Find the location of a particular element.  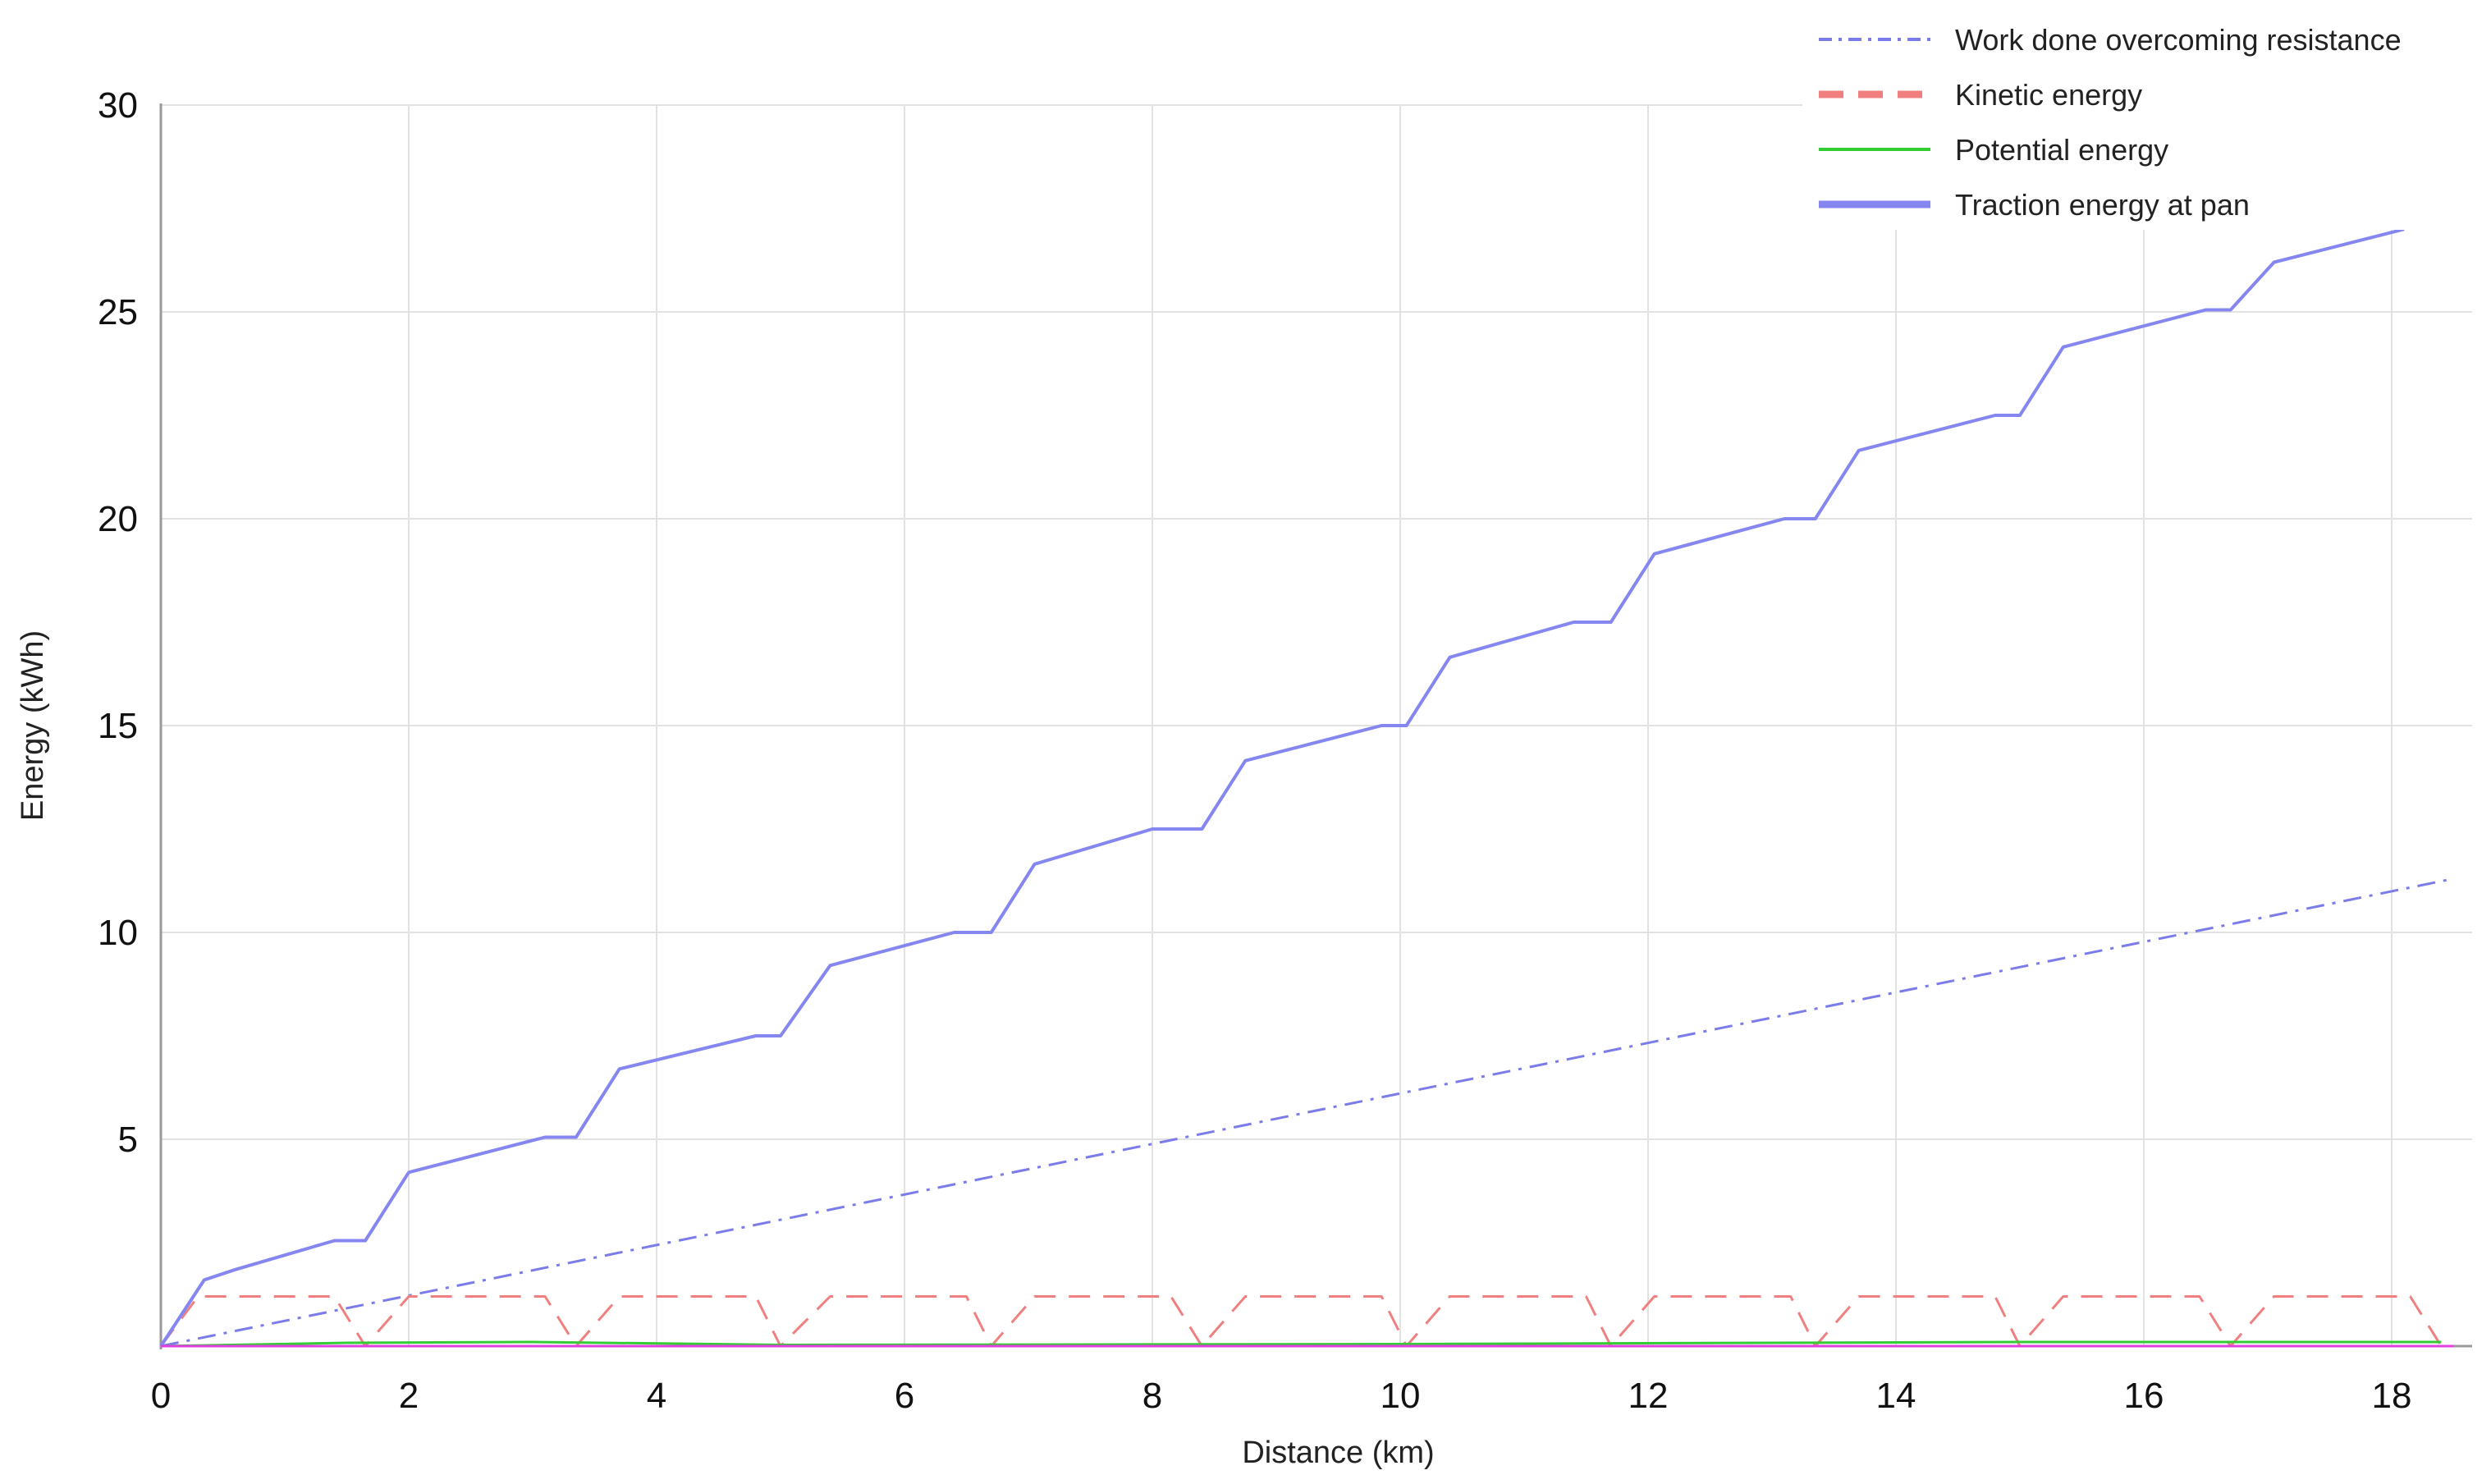

legend-label: Potential energy is located at coordinates (2061, 150).